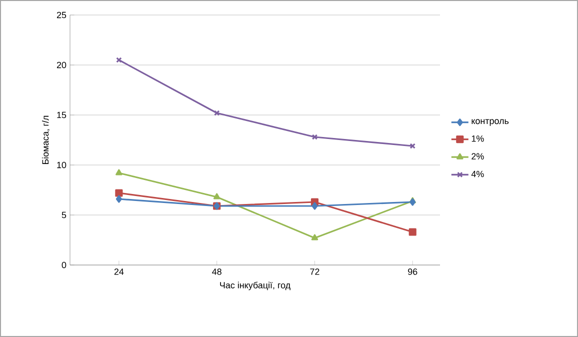  What do you see at coordinates (478, 156) in the screenshot?
I see `legend-label: 2%` at bounding box center [478, 156].